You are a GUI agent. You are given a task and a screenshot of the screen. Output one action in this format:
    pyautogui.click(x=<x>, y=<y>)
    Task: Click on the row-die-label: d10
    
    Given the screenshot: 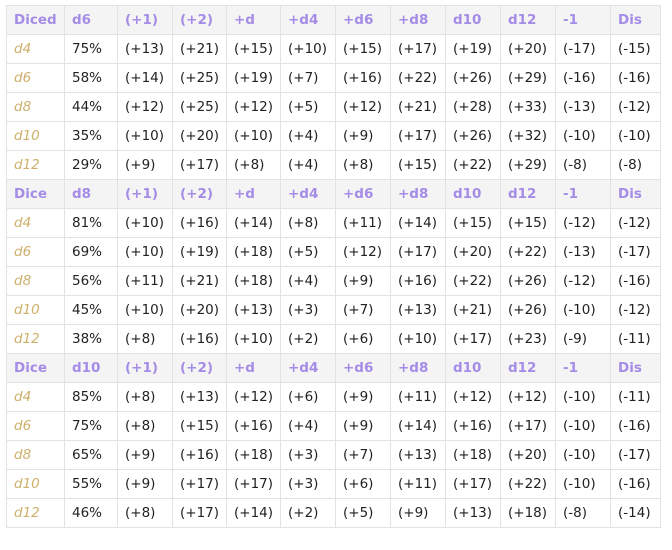 What is the action you would take?
    pyautogui.click(x=35, y=136)
    